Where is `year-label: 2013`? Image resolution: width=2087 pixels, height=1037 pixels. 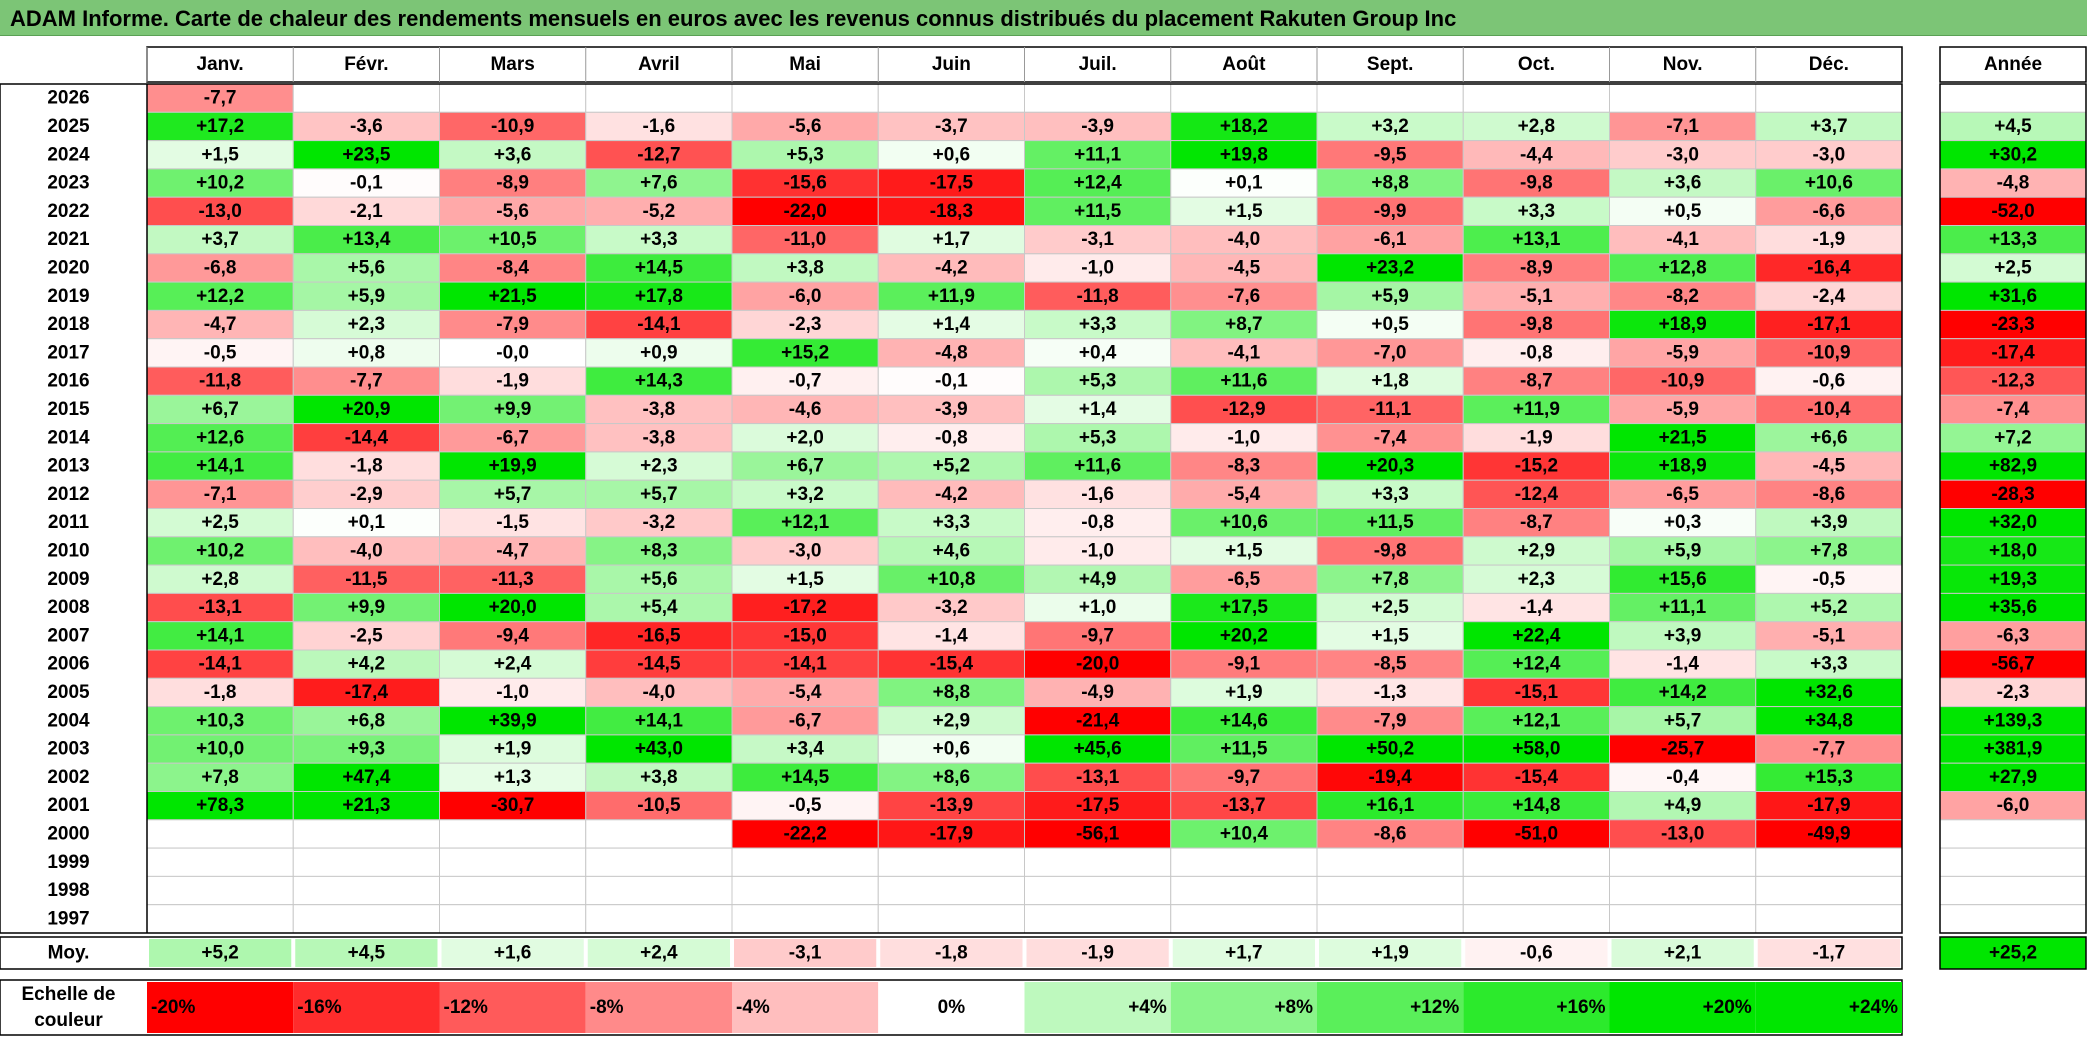 year-label: 2013 is located at coordinates (68, 466).